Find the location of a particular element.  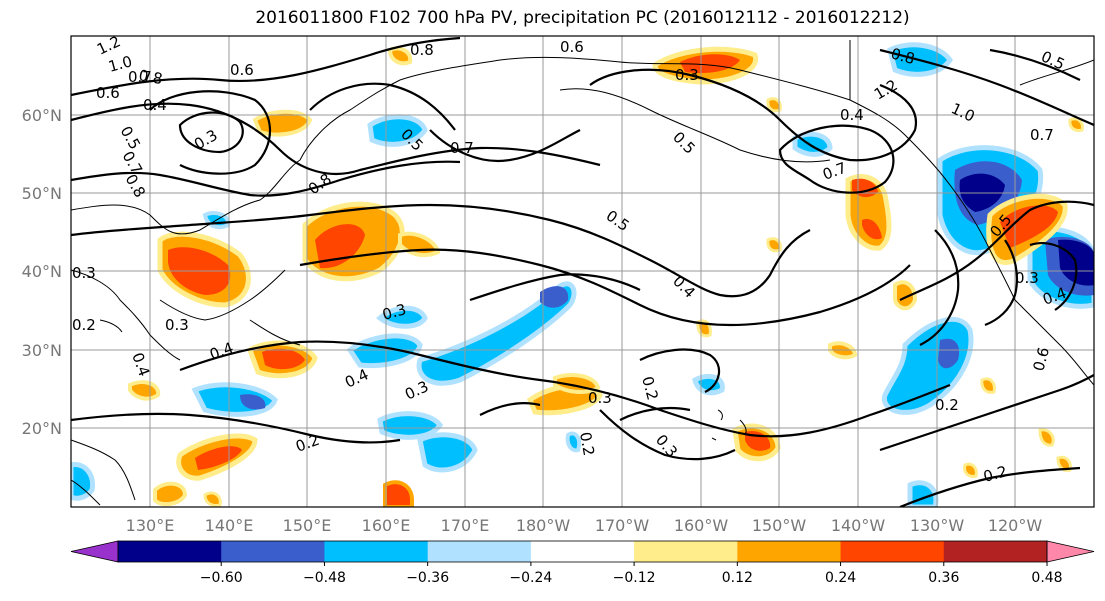

colorbar-tick-label: 0.24 is located at coordinates (840, 578).